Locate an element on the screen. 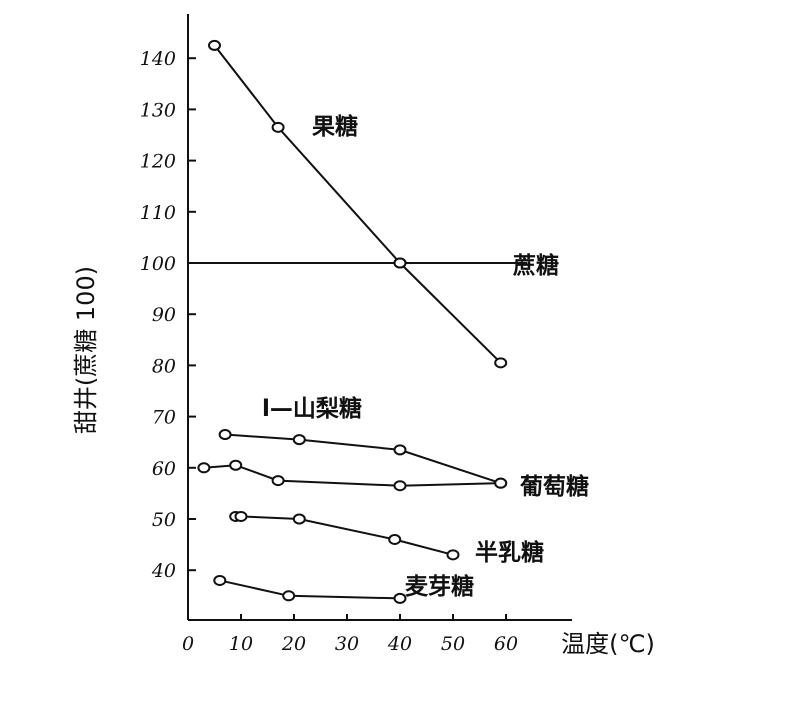 The width and height of the screenshot is (795, 708). x-tick-label: 40 is located at coordinates (399, 644).